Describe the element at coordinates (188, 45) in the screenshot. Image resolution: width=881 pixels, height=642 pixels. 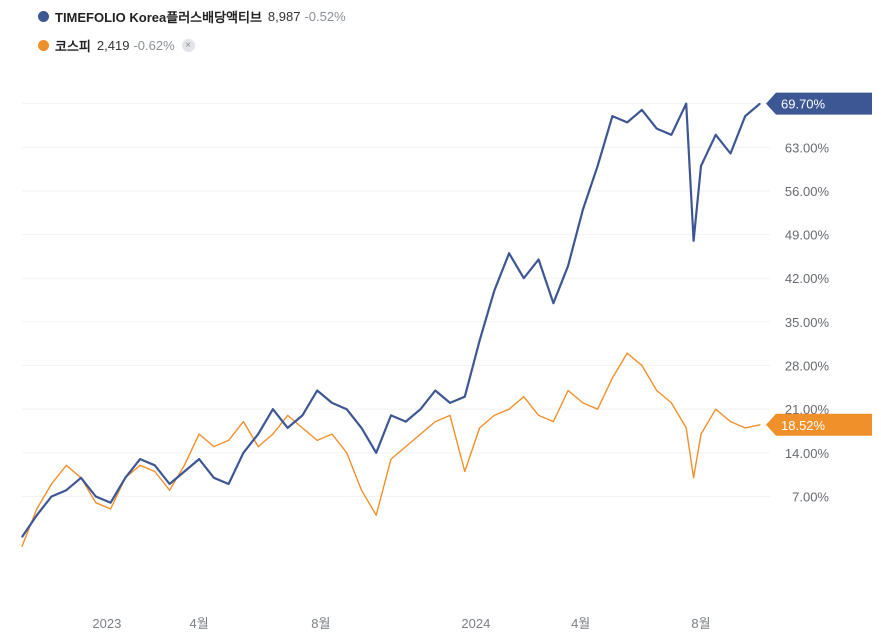
I see `remove-series-close-icon: ×` at that location.